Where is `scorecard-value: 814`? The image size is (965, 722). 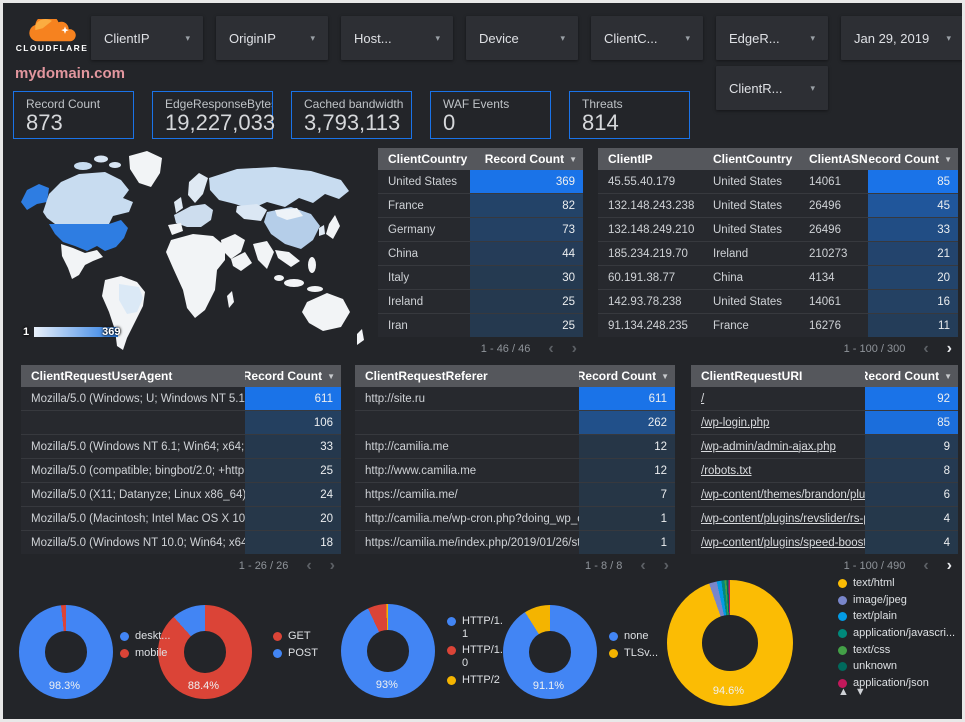 scorecard-value: 814 is located at coordinates (600, 122).